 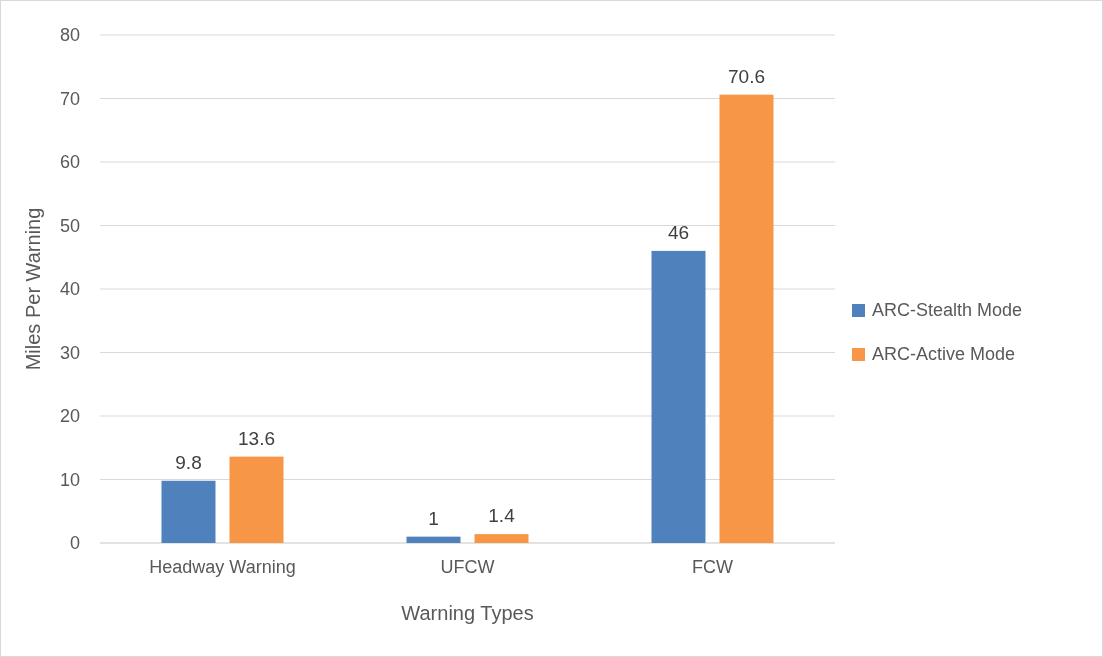 What do you see at coordinates (74, 543) in the screenshot?
I see `y-tick-label: 0` at bounding box center [74, 543].